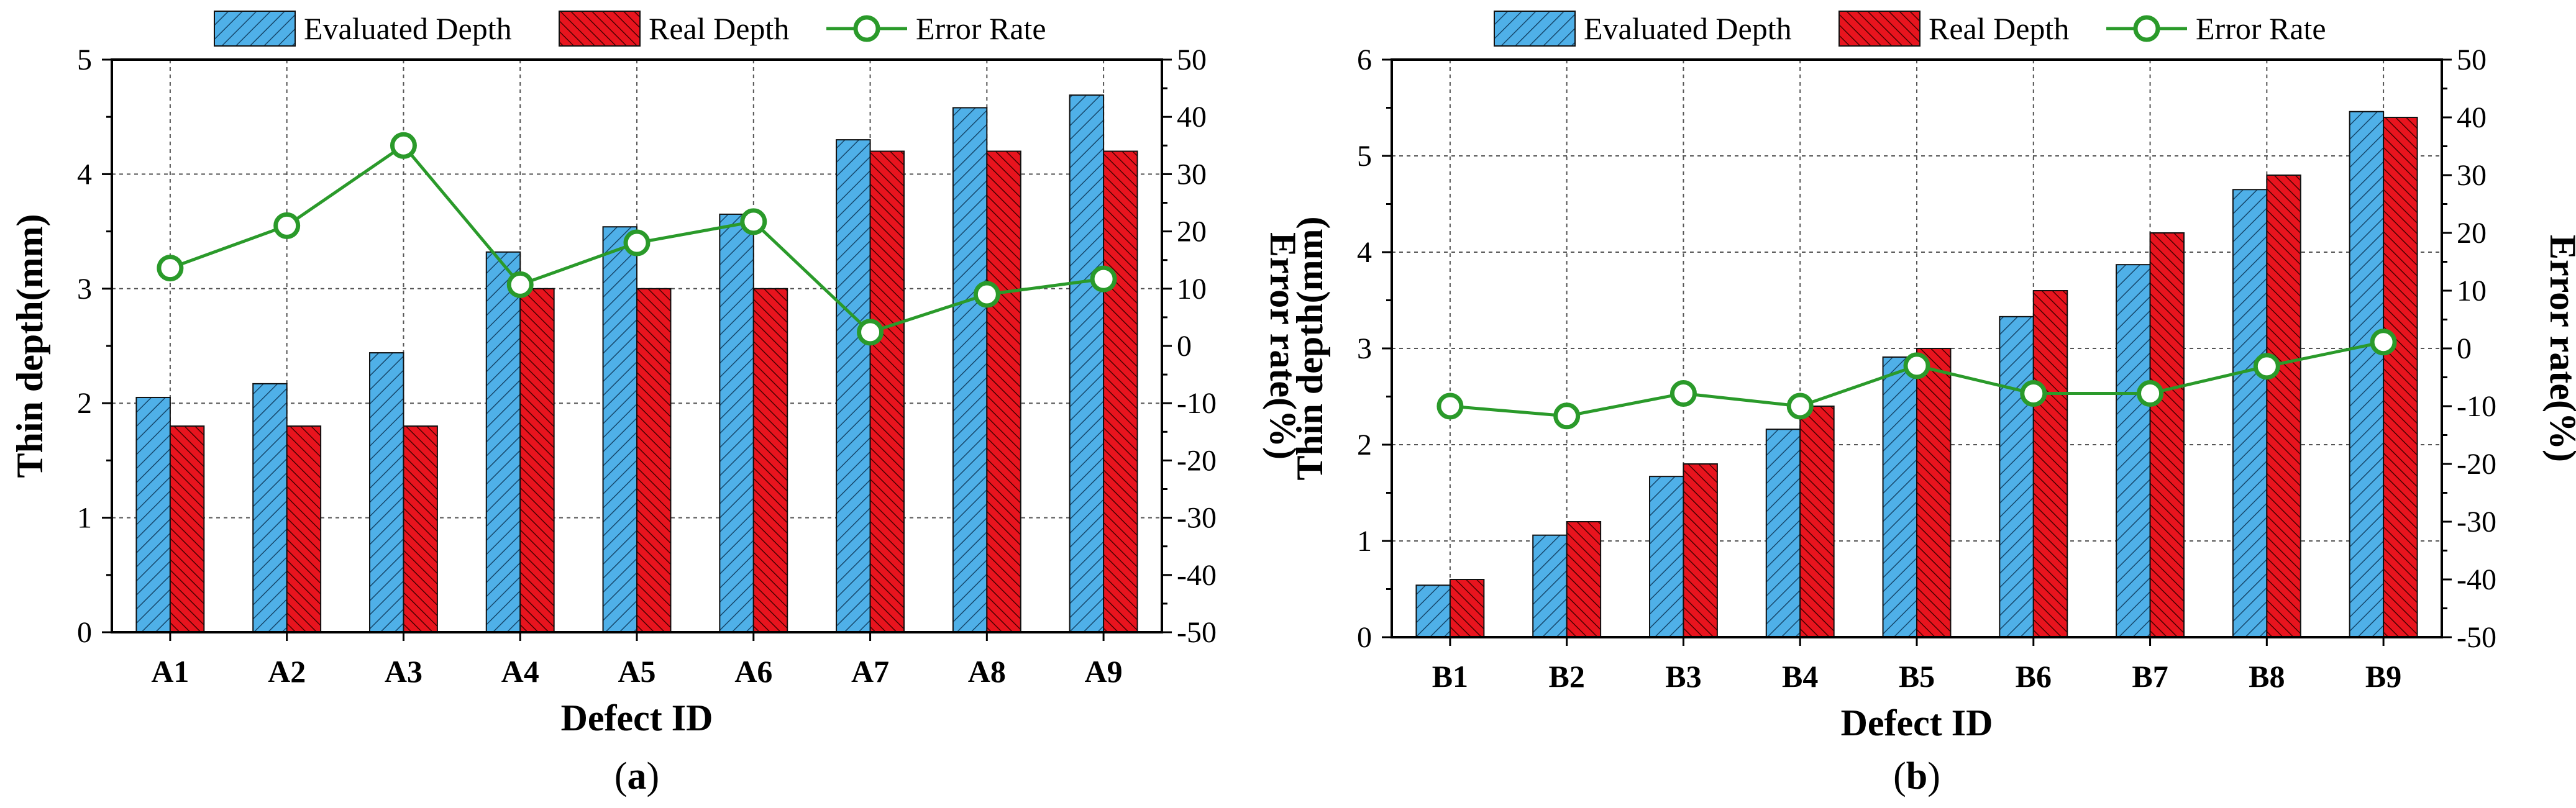  What do you see at coordinates (537, 460) in the screenshot?
I see `bar-real-A4` at bounding box center [537, 460].